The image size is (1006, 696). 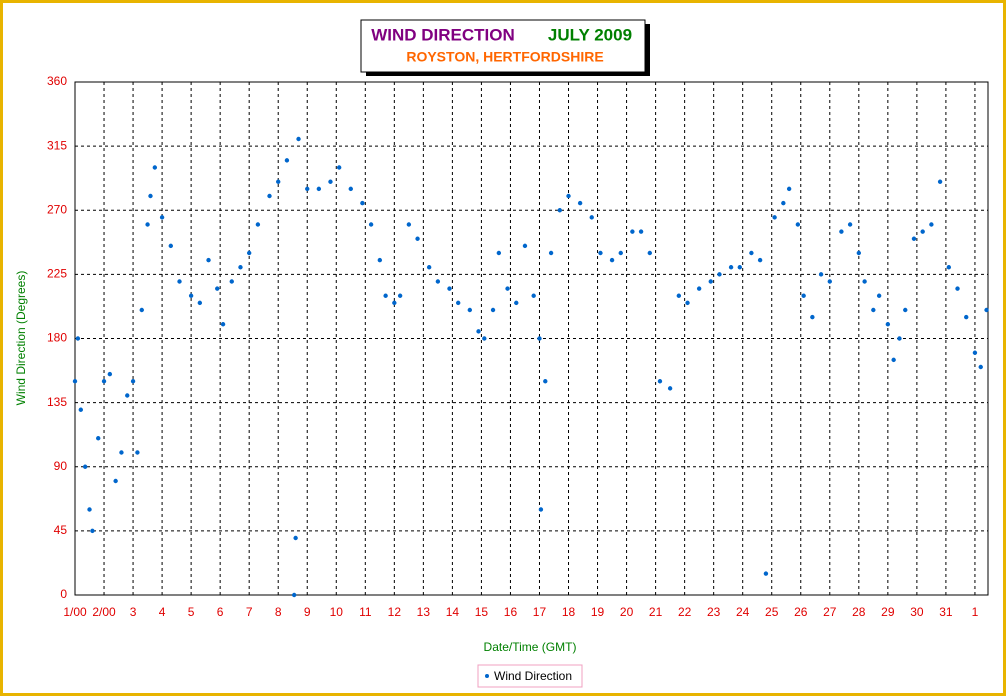 I want to click on y-tick-label: 315, so click(x=57, y=145).